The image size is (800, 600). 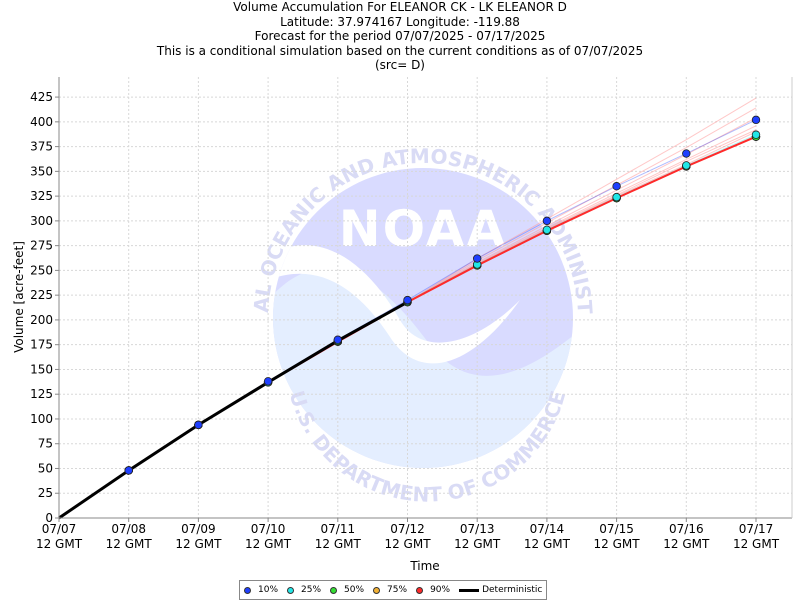 What do you see at coordinates (477, 529) in the screenshot?
I see `x-tick-label: 07/13` at bounding box center [477, 529].